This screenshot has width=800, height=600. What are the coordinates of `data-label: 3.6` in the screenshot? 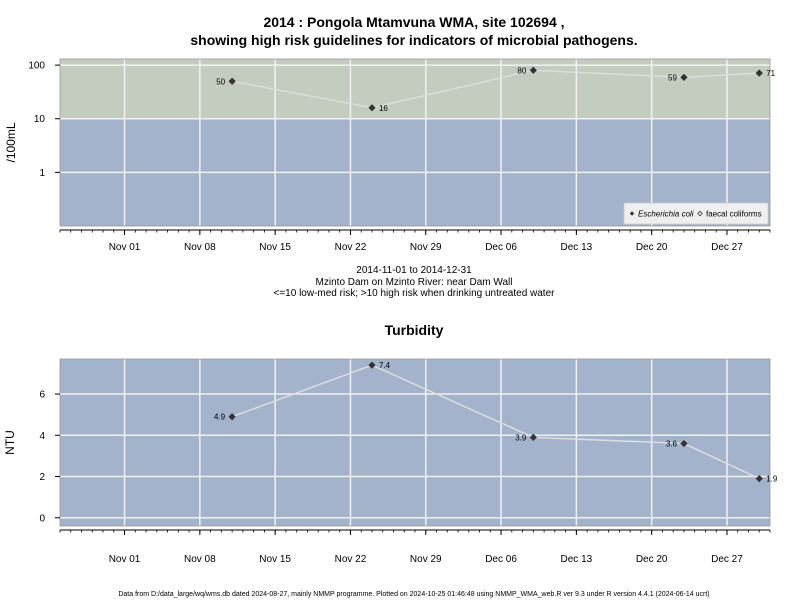 It's located at (672, 444).